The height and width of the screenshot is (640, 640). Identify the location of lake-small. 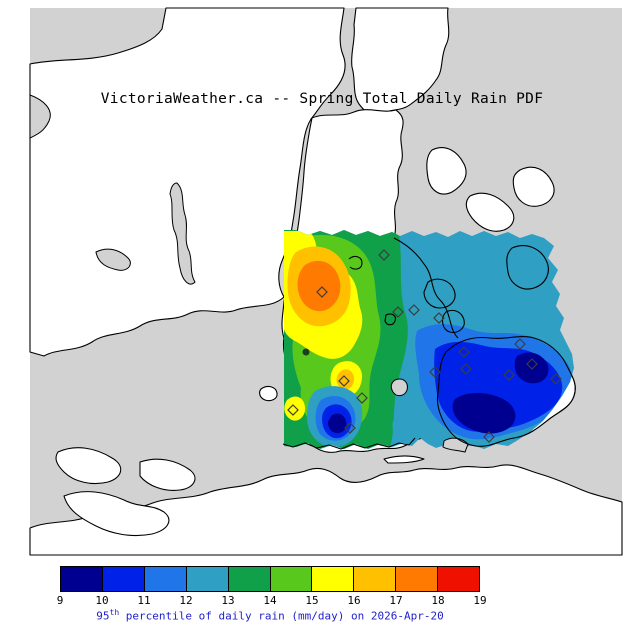
(113, 259).